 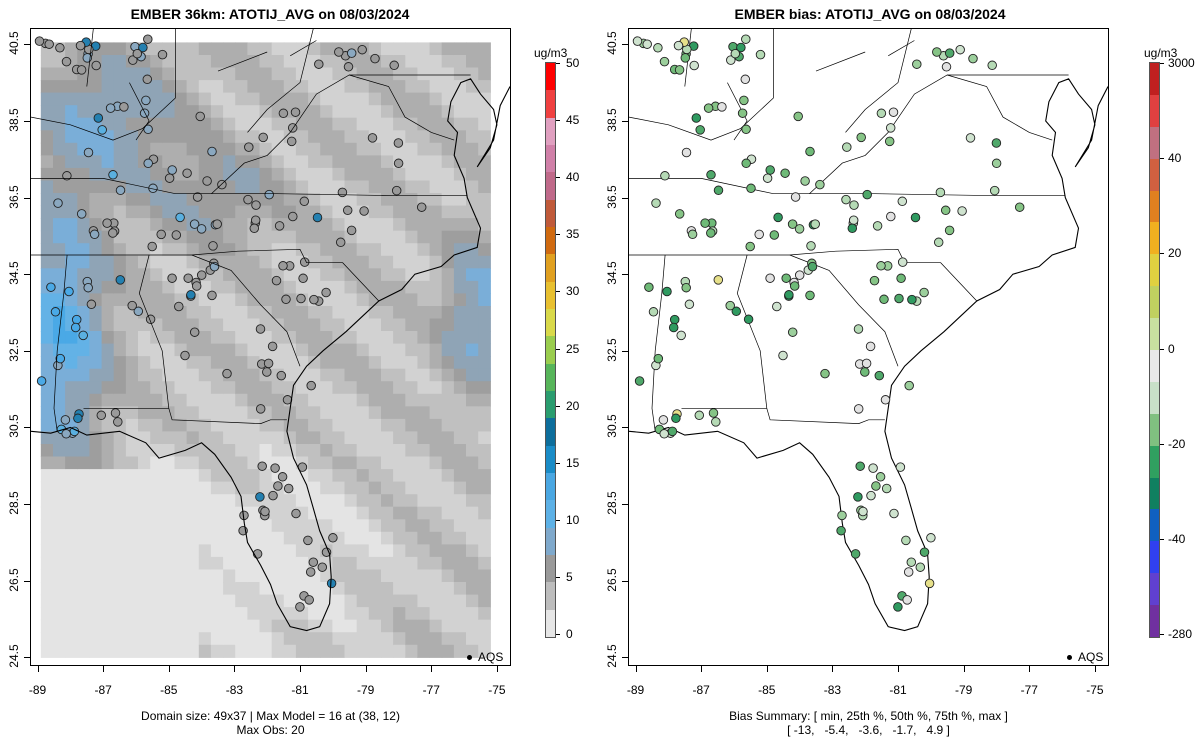 I want to click on x-tick-mark, so click(x=366, y=669).